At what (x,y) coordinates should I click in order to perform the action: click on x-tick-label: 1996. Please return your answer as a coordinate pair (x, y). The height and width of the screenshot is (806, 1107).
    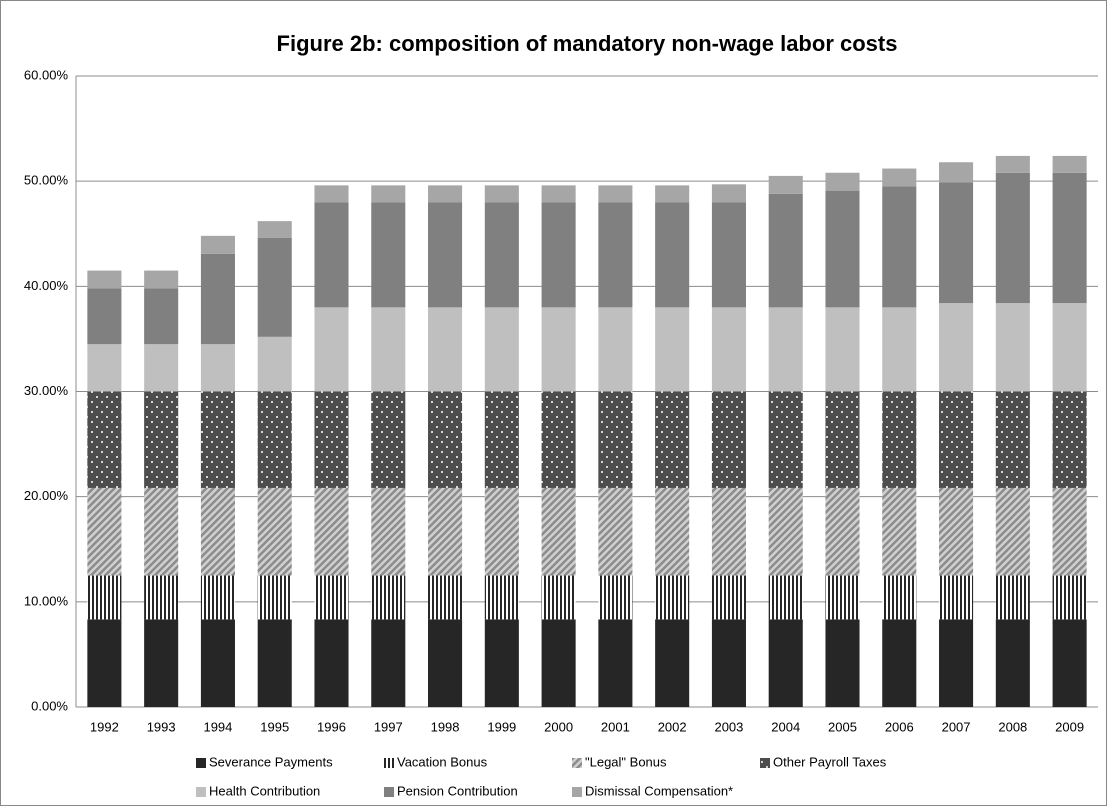
    Looking at the image, I should click on (331, 726).